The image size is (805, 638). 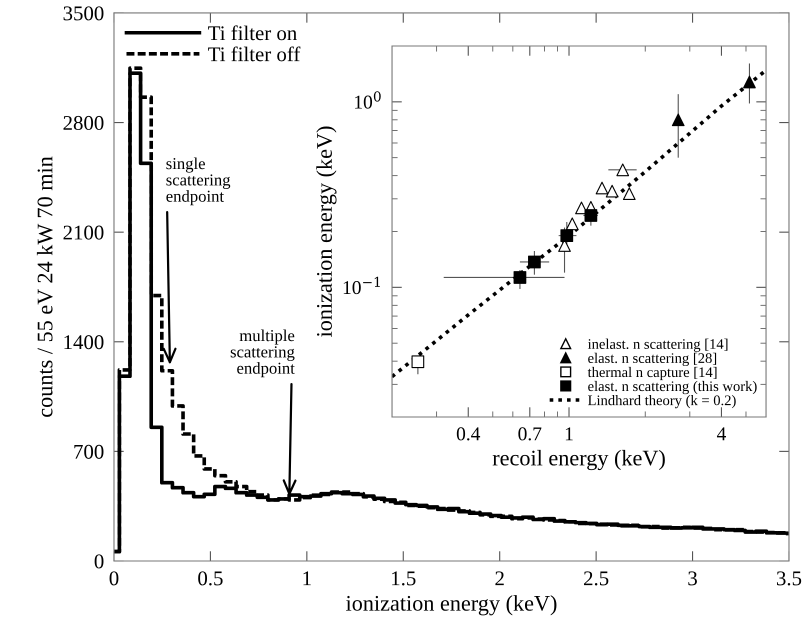 I want to click on x-tick-label: 0.5, so click(x=210, y=578).